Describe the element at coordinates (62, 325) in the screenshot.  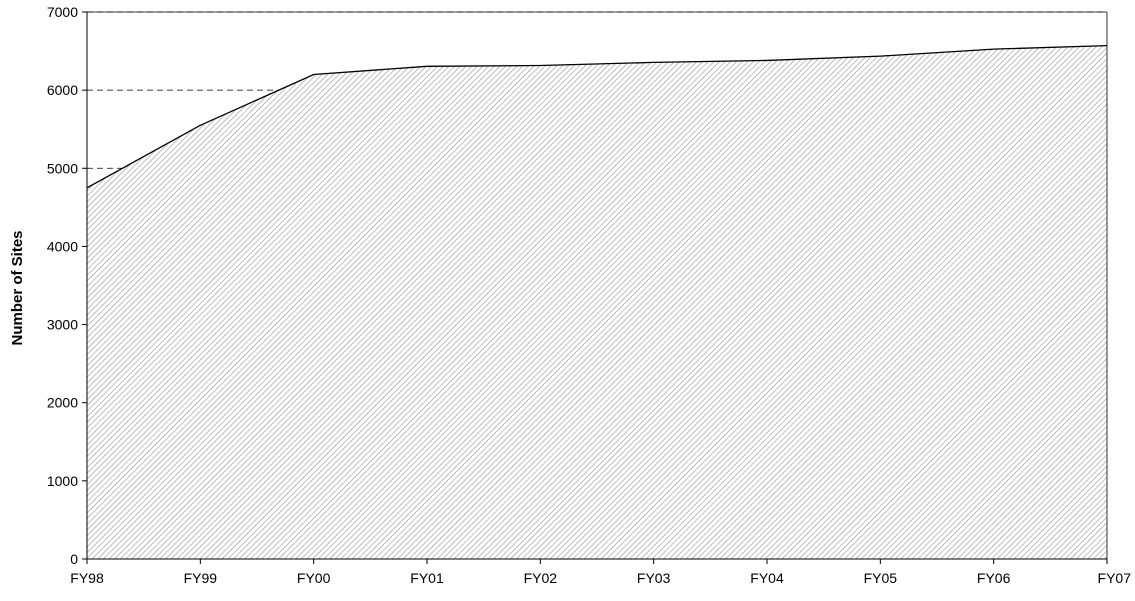
I see `y-tick-label-3000: 3000` at that location.